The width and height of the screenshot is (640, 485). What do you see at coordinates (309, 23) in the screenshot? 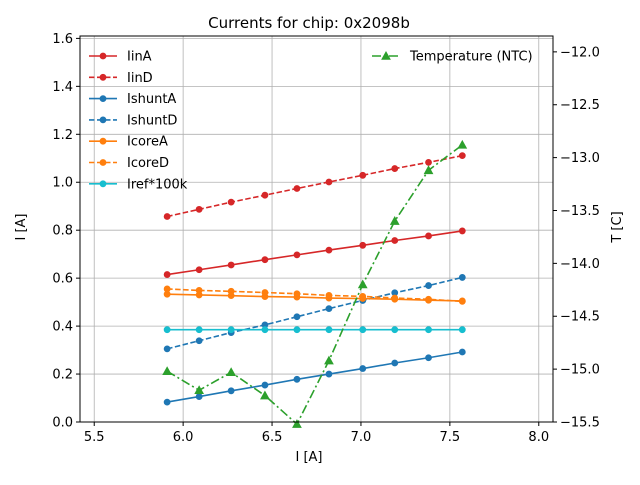
I see `chart-title: Currents for chip: 0x2098b` at bounding box center [309, 23].